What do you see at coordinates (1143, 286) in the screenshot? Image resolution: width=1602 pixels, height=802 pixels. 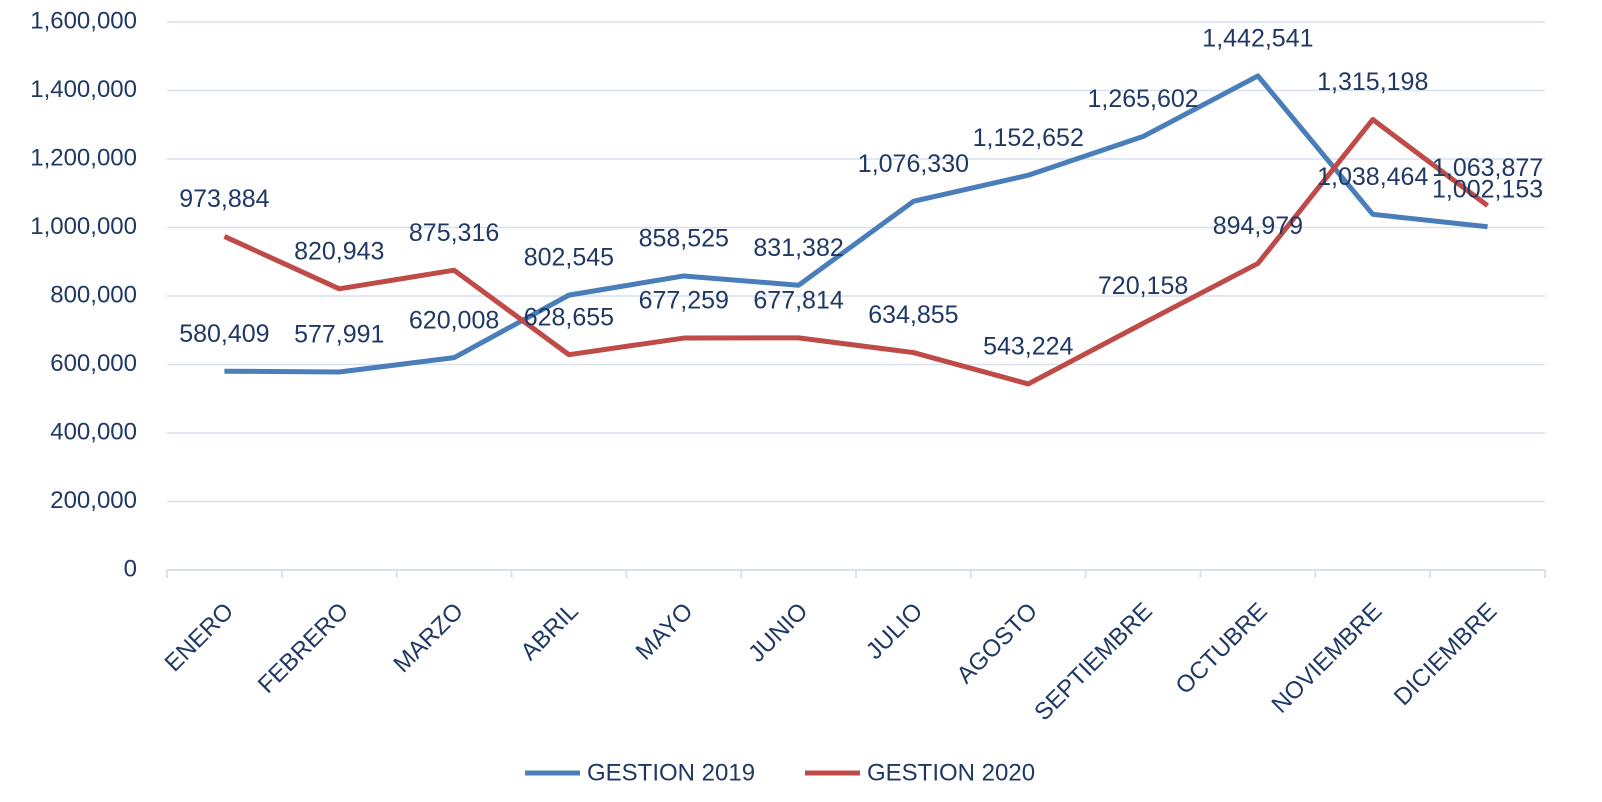 I see `data-label: 720,158` at bounding box center [1143, 286].